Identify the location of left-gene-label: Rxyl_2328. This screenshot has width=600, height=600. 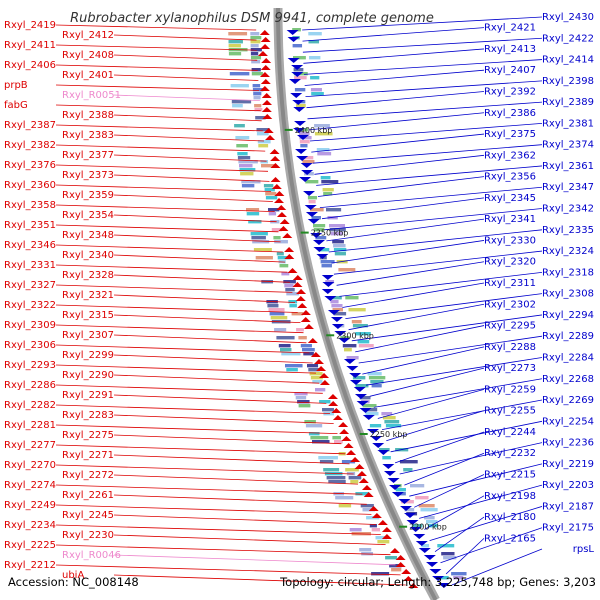
(88, 275).